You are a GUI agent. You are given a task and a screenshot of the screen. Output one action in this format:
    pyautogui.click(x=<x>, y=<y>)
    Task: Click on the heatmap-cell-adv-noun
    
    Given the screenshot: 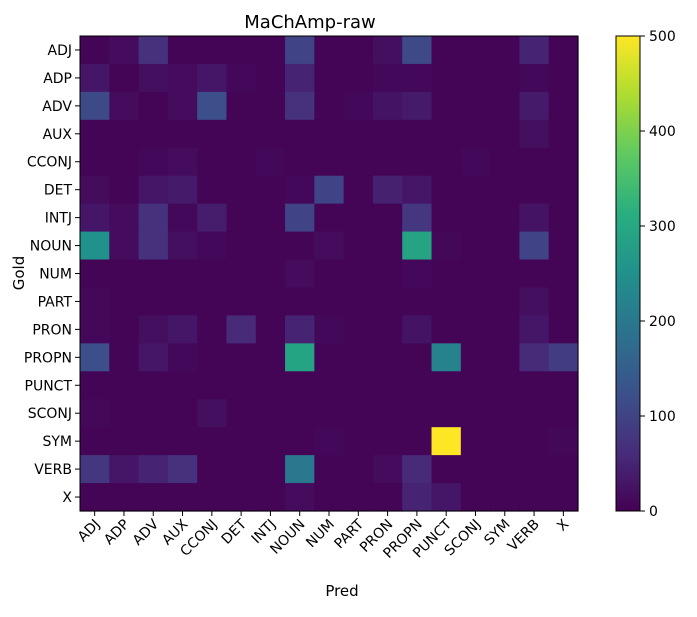 What is the action you would take?
    pyautogui.click(x=300, y=106)
    